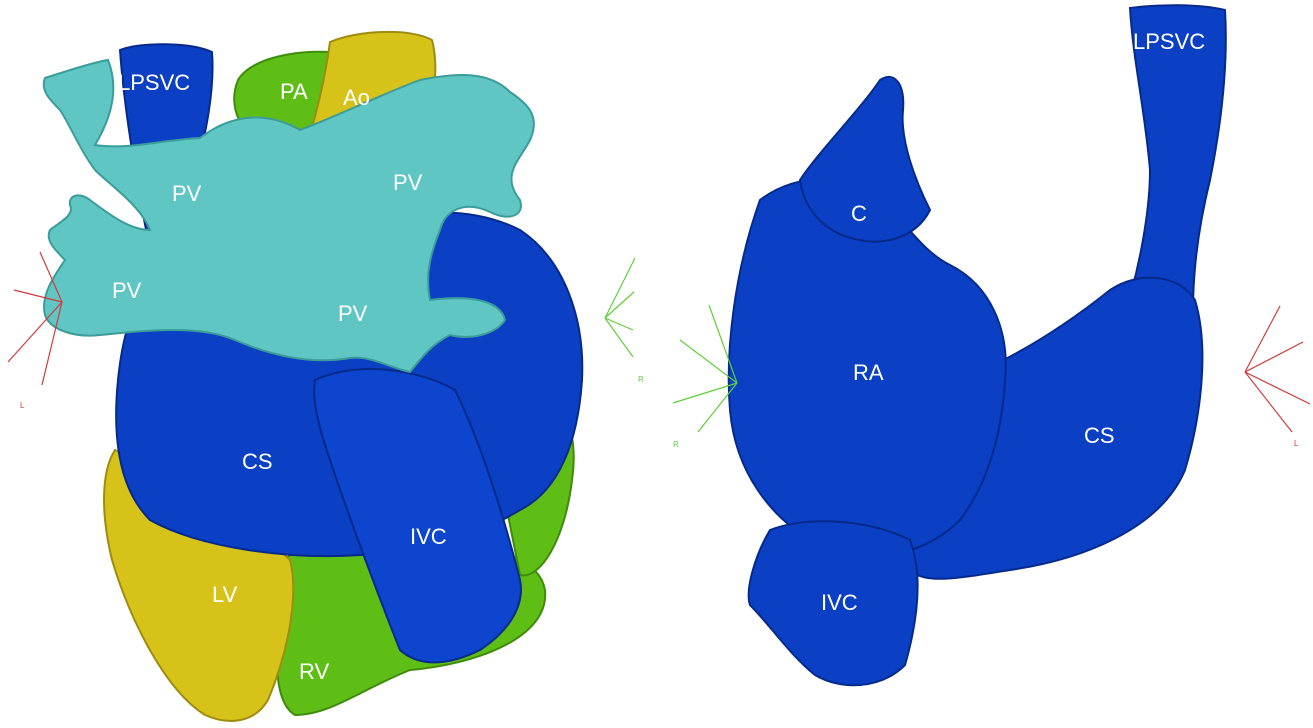 The width and height of the screenshot is (1313, 728). Describe the element at coordinates (839, 602) in the screenshot. I see `label-ivc-right: IVC` at that location.